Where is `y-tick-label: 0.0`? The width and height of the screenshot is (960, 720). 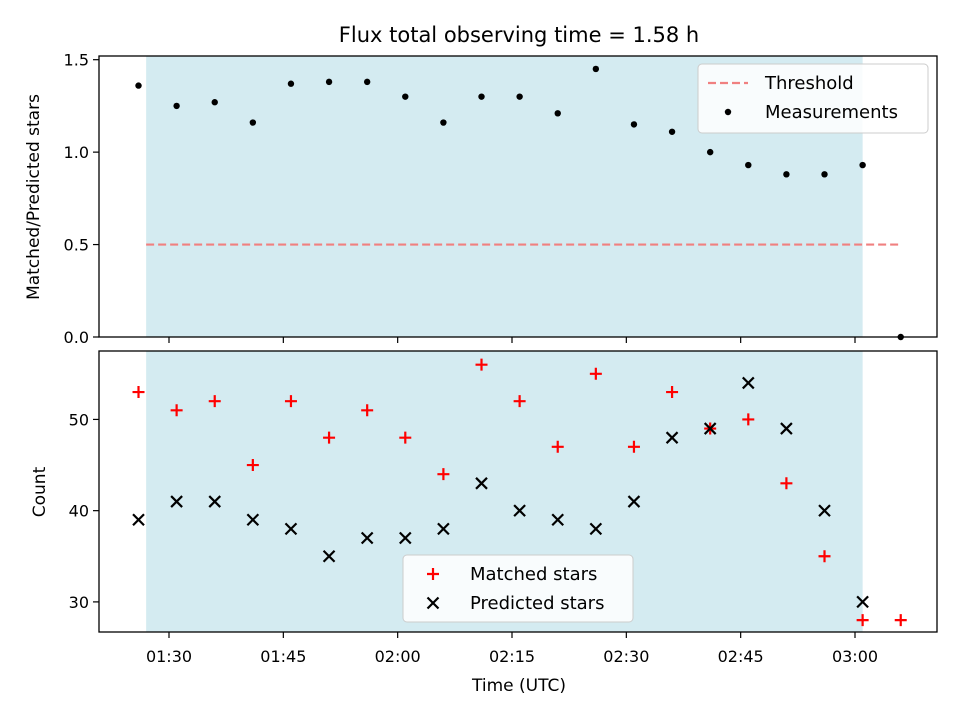
y-tick-label: 0.0 is located at coordinates (76, 337).